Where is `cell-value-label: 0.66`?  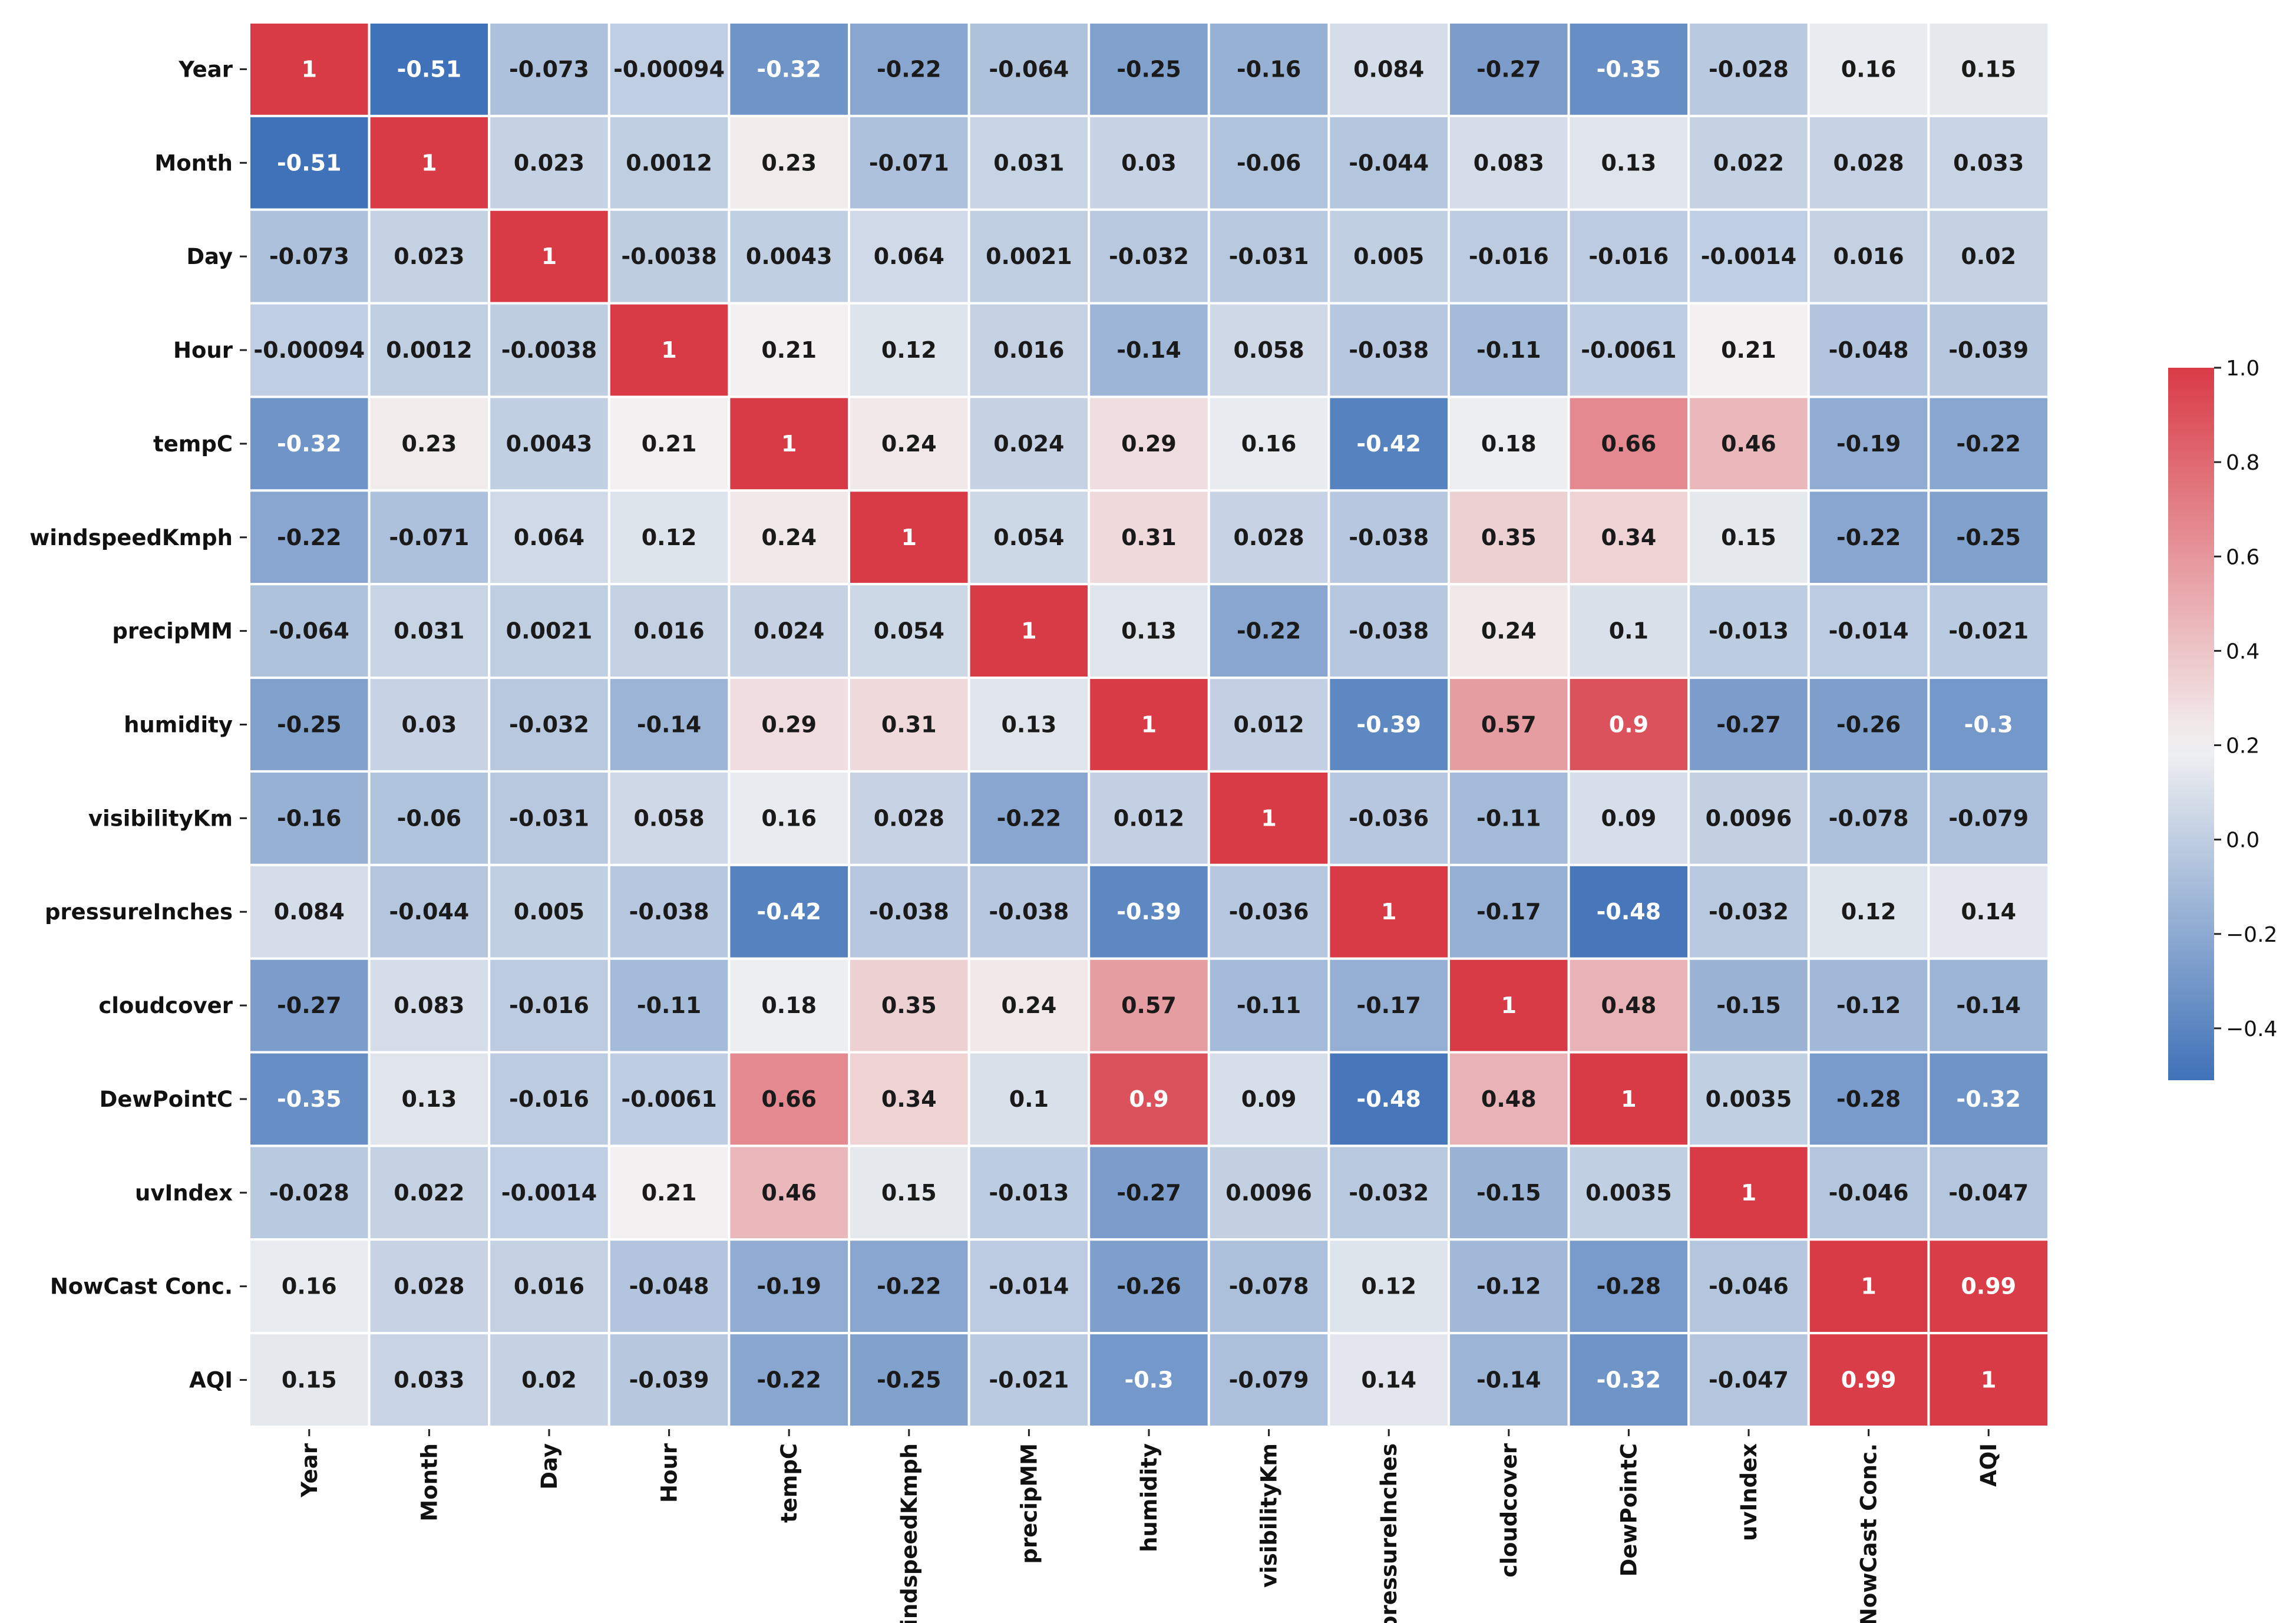
cell-value-label: 0.66 is located at coordinates (789, 1099).